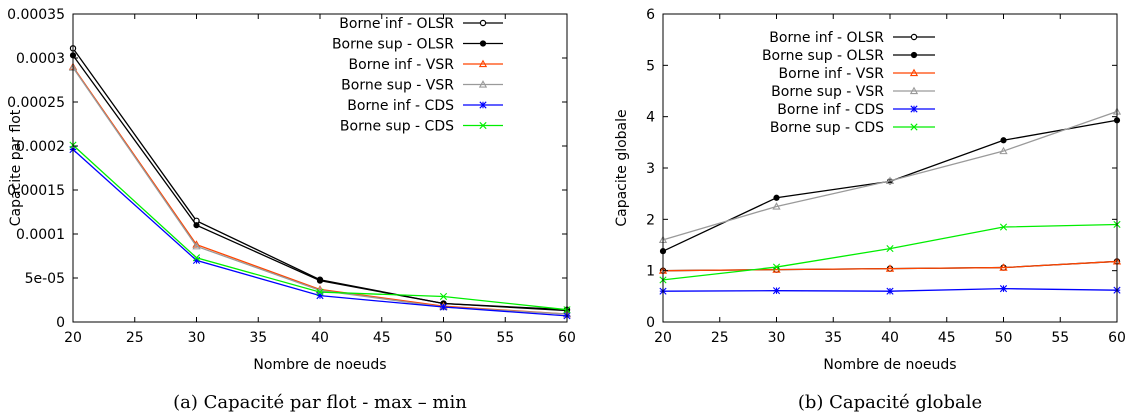 Image resolution: width=1132 pixels, height=417 pixels. What do you see at coordinates (40, 59) in the screenshot?
I see `y-tick-label: 0.0003` at bounding box center [40, 59].